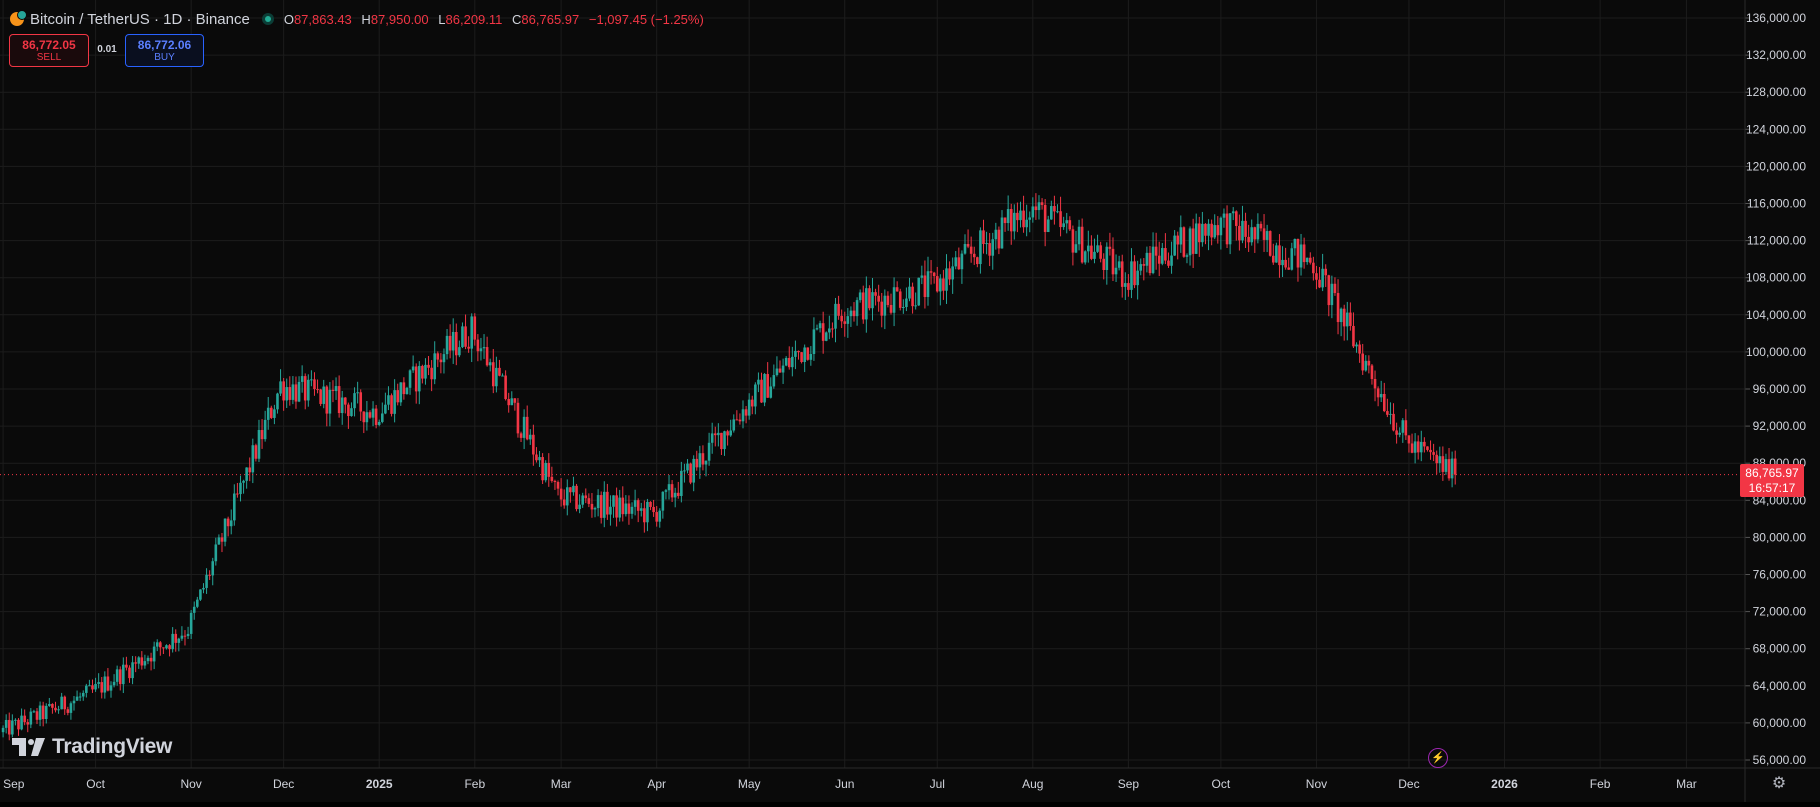 The image size is (1820, 807). What do you see at coordinates (92, 747) in the screenshot?
I see `tradingview-logo: TradingView` at bounding box center [92, 747].